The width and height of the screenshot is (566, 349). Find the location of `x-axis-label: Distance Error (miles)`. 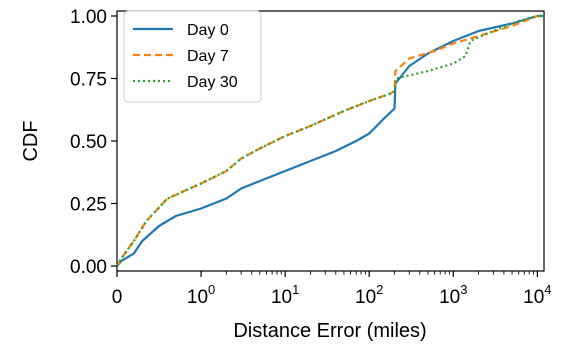

x-axis-label: Distance Error (miles) is located at coordinates (329, 331).